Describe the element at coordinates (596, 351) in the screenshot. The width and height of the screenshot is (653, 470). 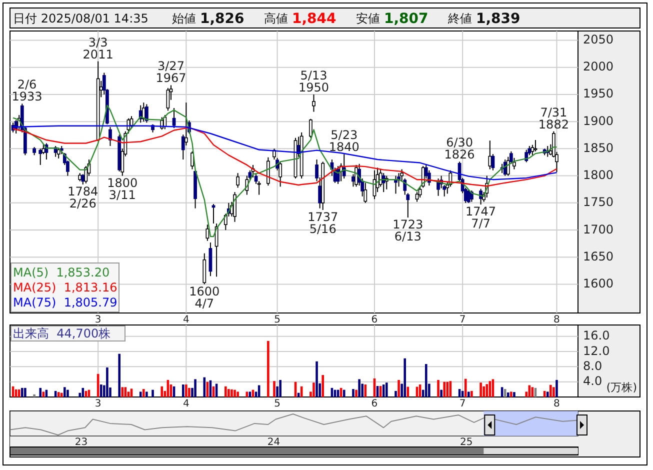
I see `y-tick-label: 12.0` at that location.